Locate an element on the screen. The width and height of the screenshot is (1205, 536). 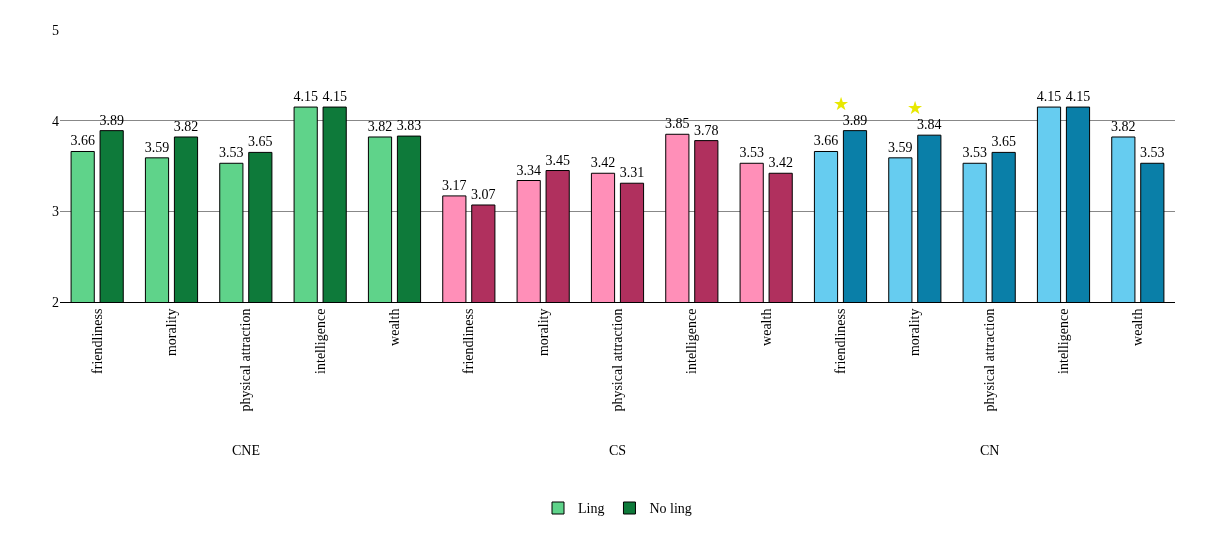
legend-label: Ling is located at coordinates (591, 509).